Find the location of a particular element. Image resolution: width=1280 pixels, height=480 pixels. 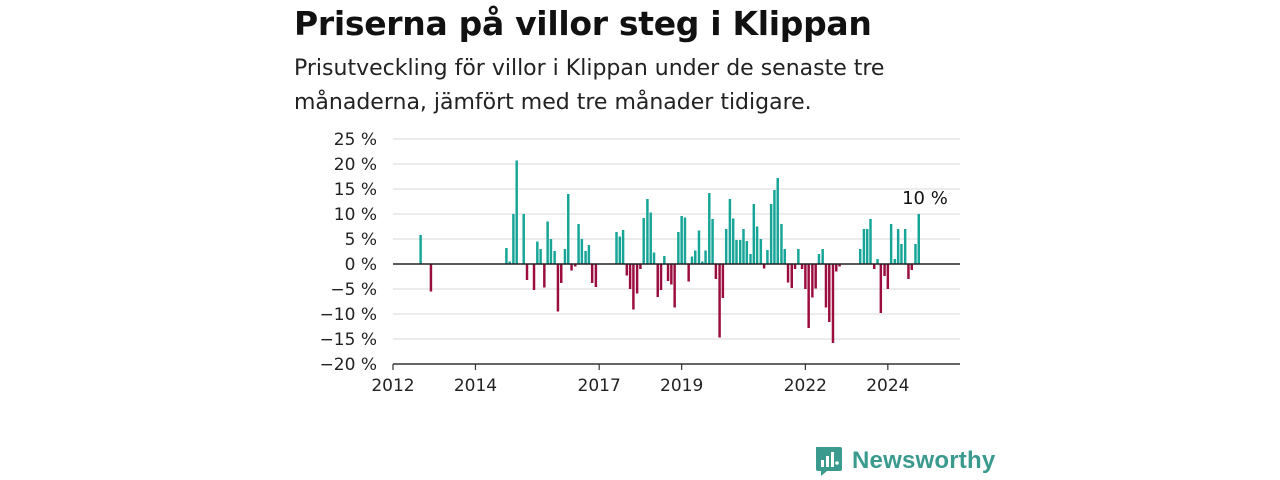

bars is located at coordinates (669, 251).